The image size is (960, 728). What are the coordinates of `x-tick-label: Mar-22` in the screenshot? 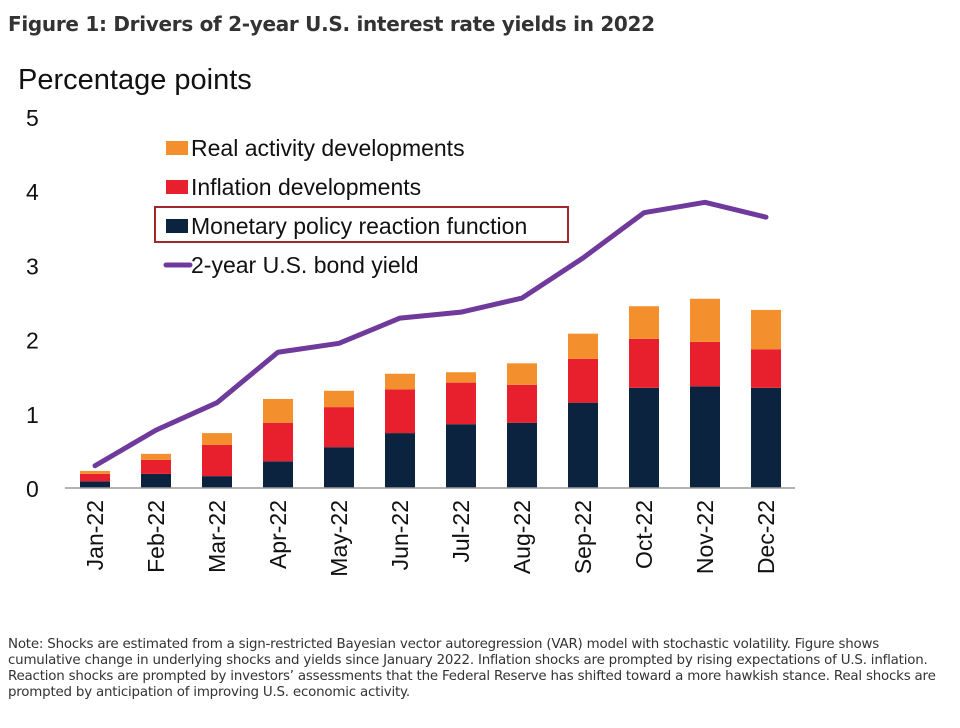 It's located at (217, 536).